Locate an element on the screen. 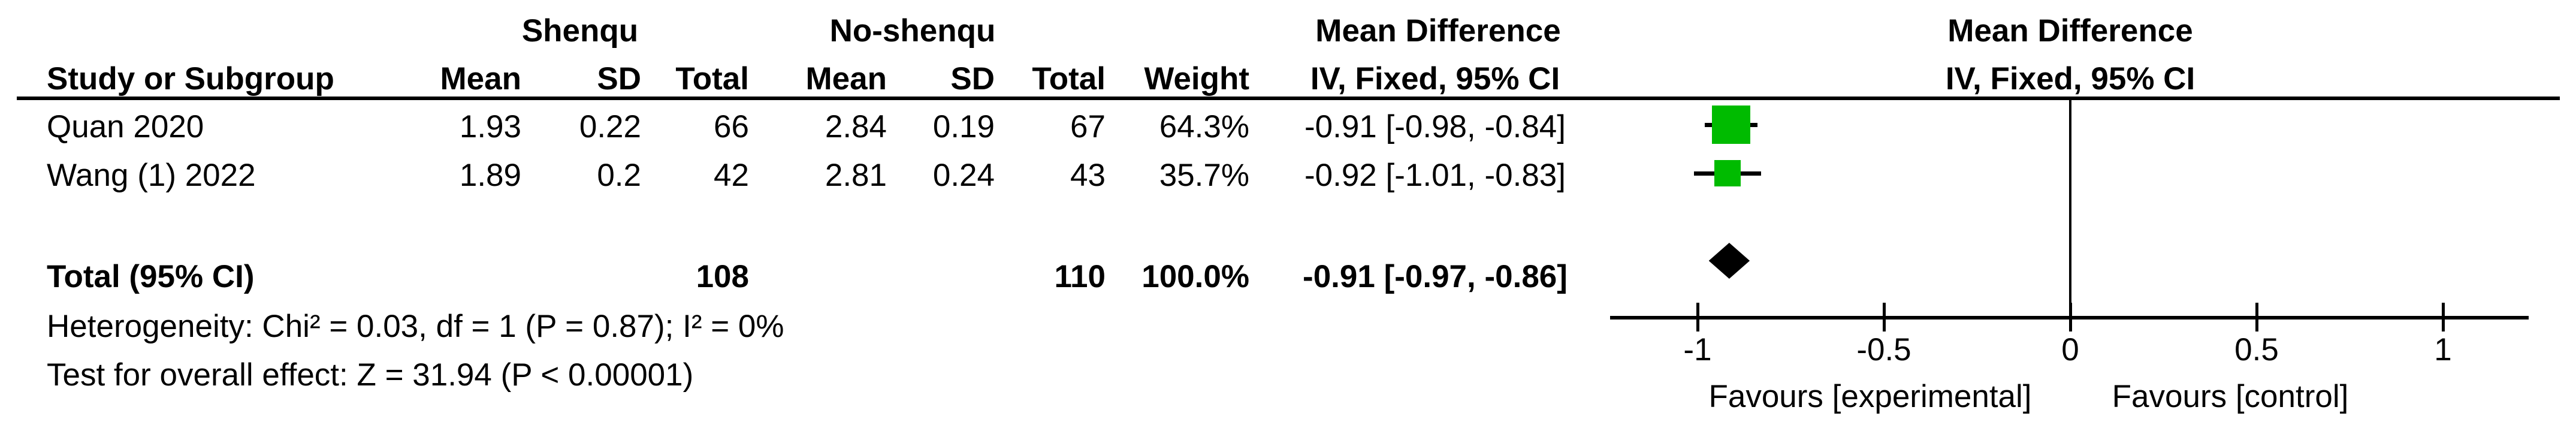 The height and width of the screenshot is (434, 2576). mean2-value: 2.81 is located at coordinates (856, 175).